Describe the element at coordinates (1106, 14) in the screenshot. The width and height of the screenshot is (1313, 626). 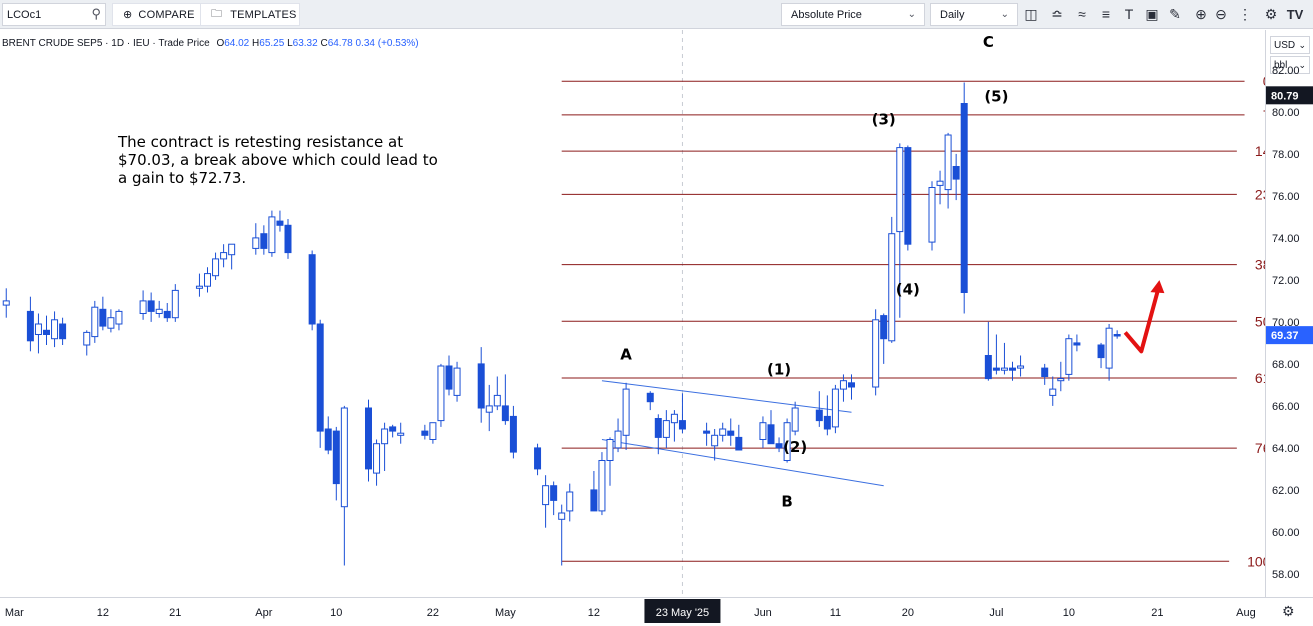
I see `fib-tool-icon: ≡` at that location.